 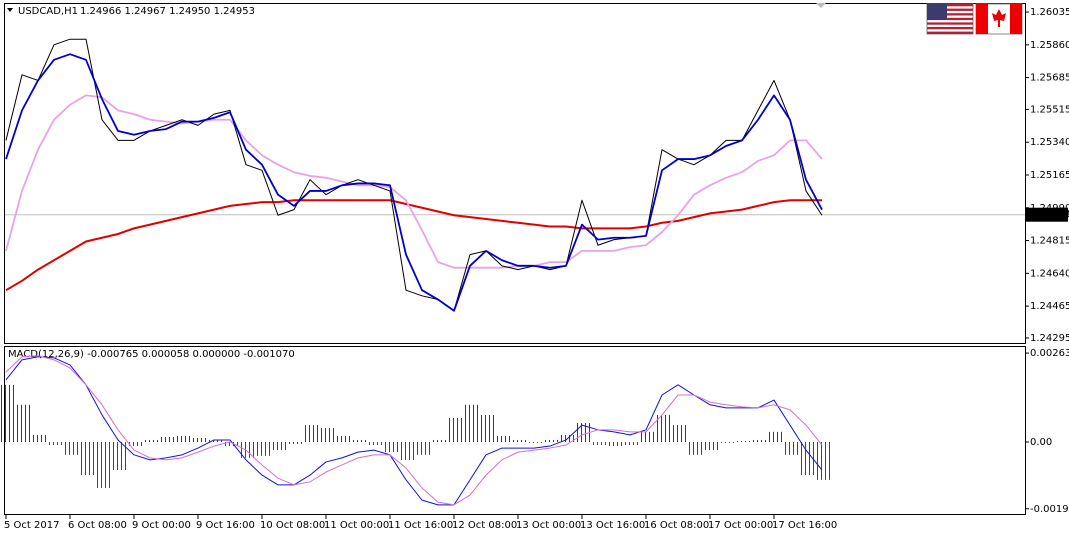 What do you see at coordinates (1049, 273) in the screenshot?
I see `y-tick-label: 1.24640` at bounding box center [1049, 273].